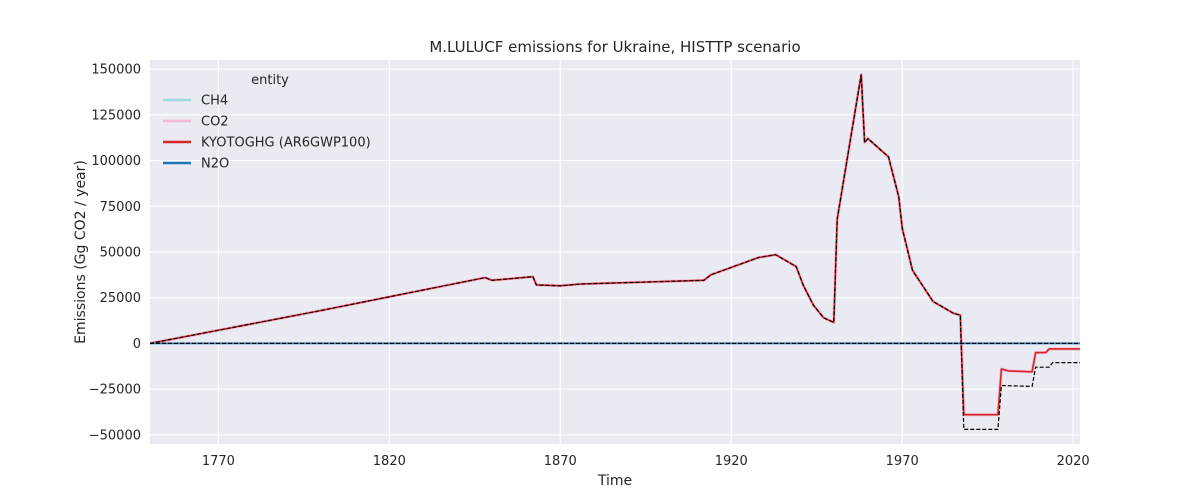 The image size is (1200, 500). I want to click on legend-entry-co2: CO2, so click(215, 122).